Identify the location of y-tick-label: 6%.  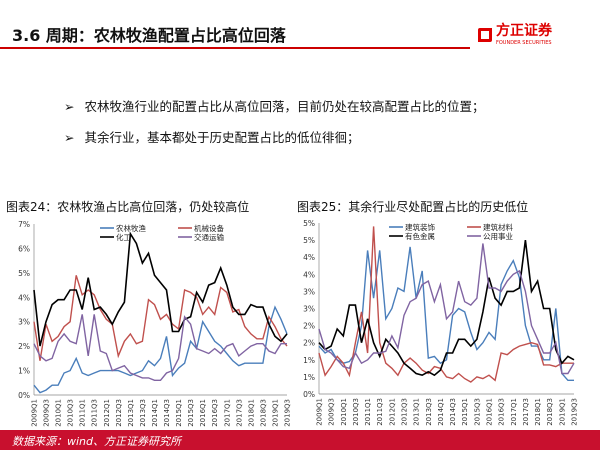
(24, 248).